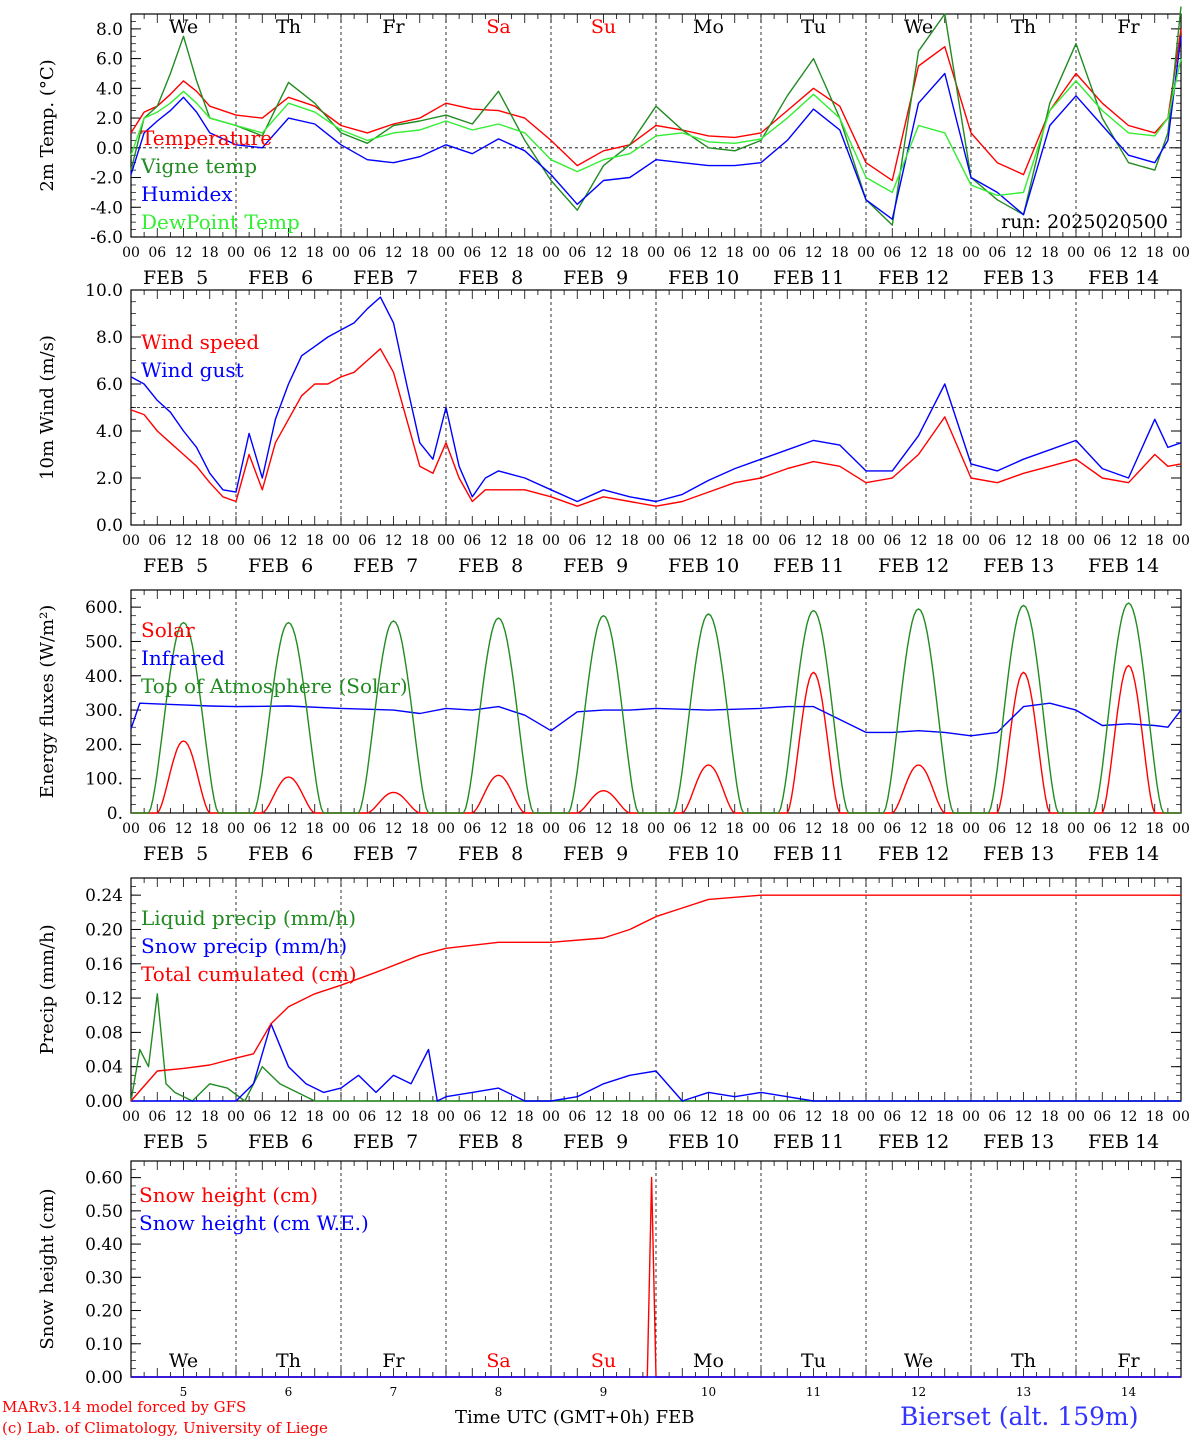  Describe the element at coordinates (385, 278) in the screenshot. I see `x-date-label: FEB 7` at that location.